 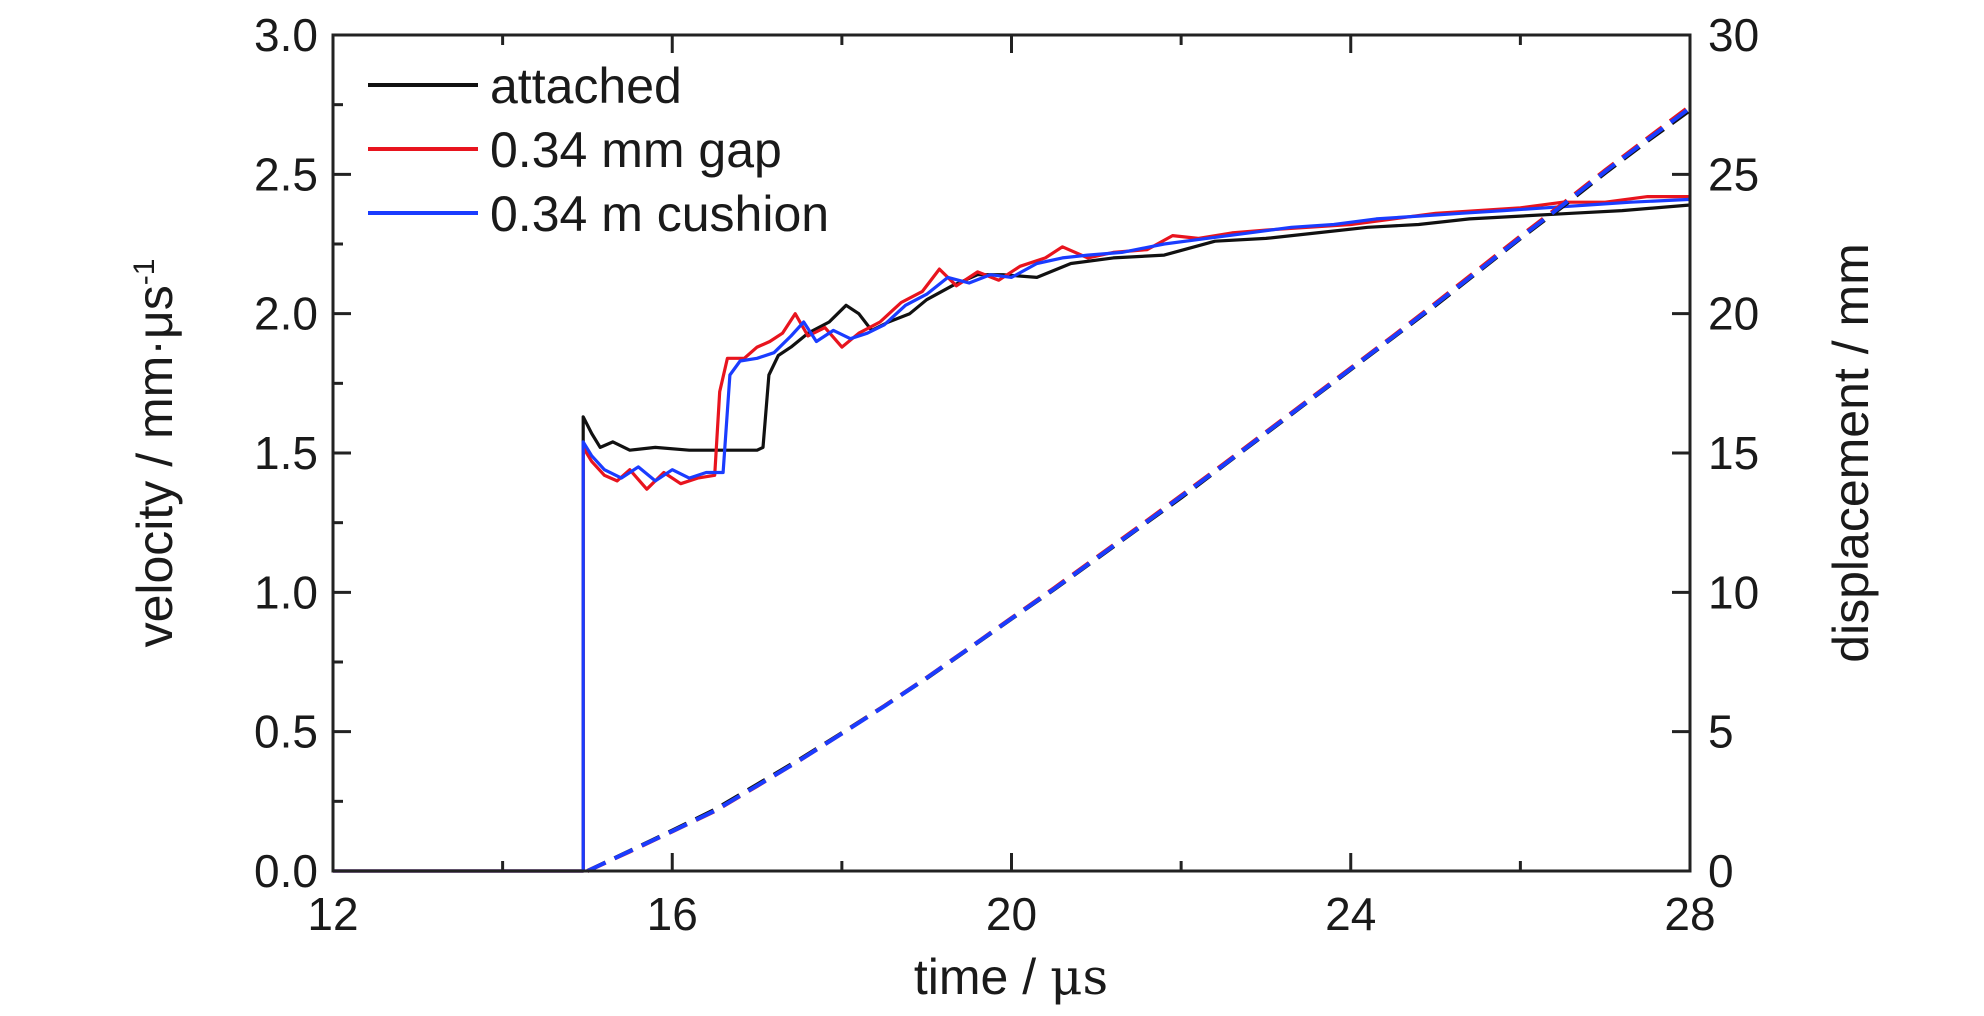 I want to click on y-left-tick-label: 0.0, so click(x=286, y=871).